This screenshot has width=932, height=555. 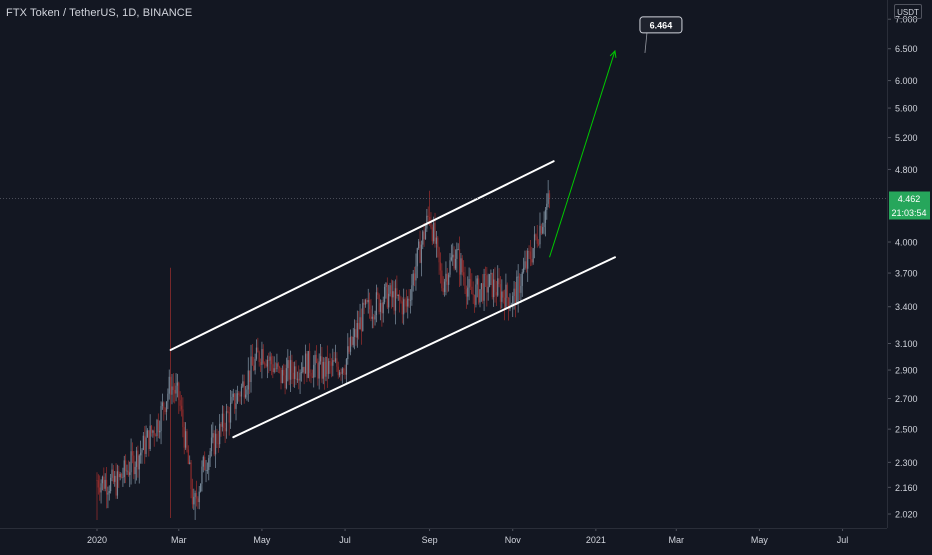 I want to click on time-tick-label: Nov, so click(x=513, y=540).